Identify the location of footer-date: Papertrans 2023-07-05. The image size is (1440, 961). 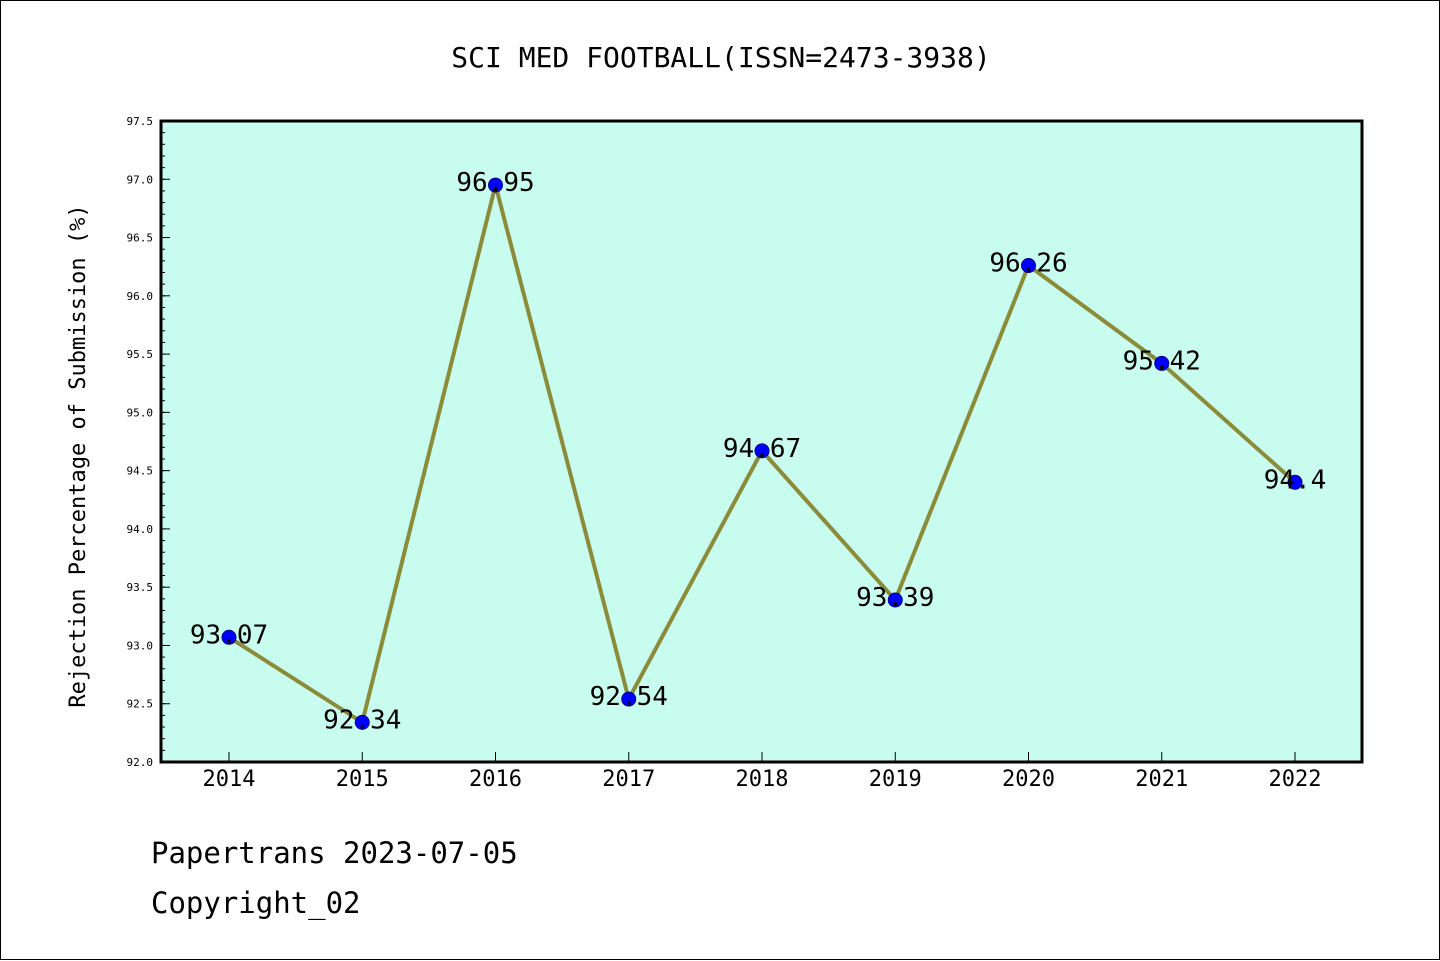
(334, 853).